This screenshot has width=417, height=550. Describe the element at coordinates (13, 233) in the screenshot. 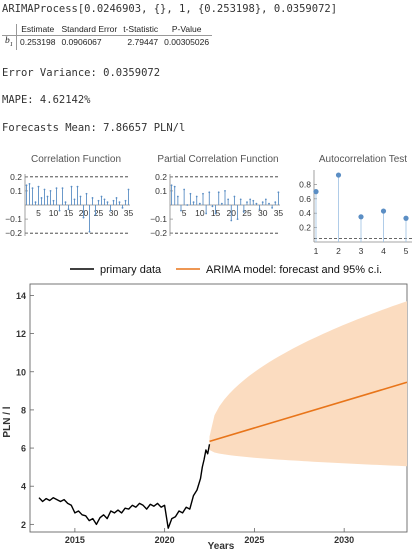

I see `y-tick-label: −0.2` at that location.